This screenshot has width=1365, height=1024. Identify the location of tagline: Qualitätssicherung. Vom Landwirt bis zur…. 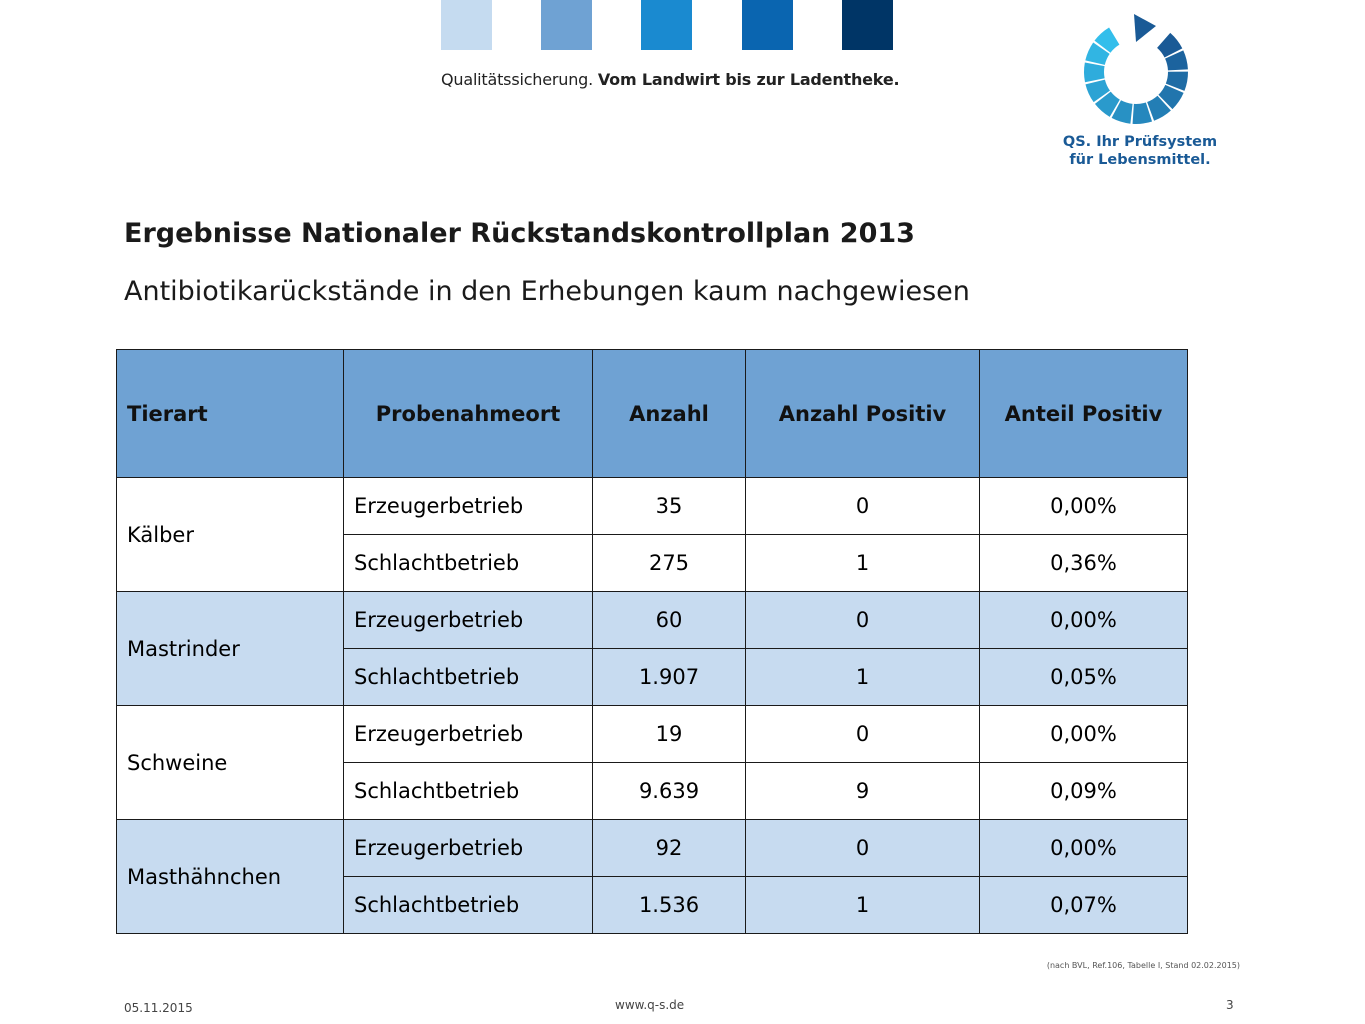
(671, 79).